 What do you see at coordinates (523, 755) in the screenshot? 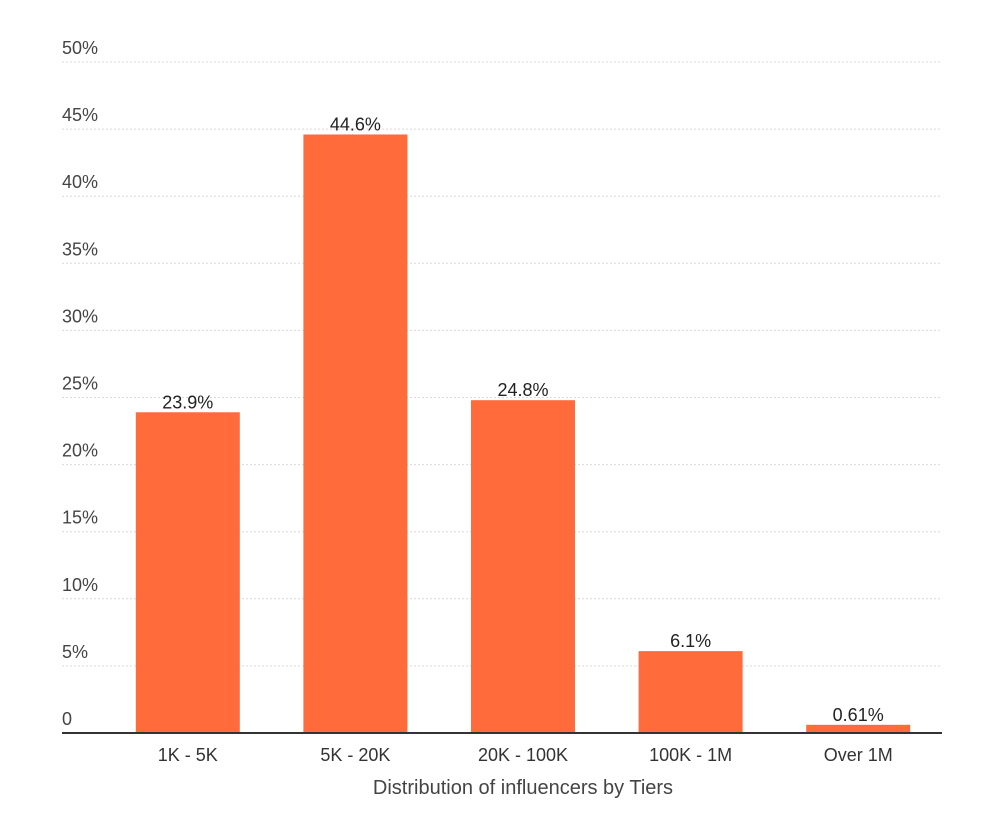
I see `x-tick-label: 20K - 100K` at bounding box center [523, 755].